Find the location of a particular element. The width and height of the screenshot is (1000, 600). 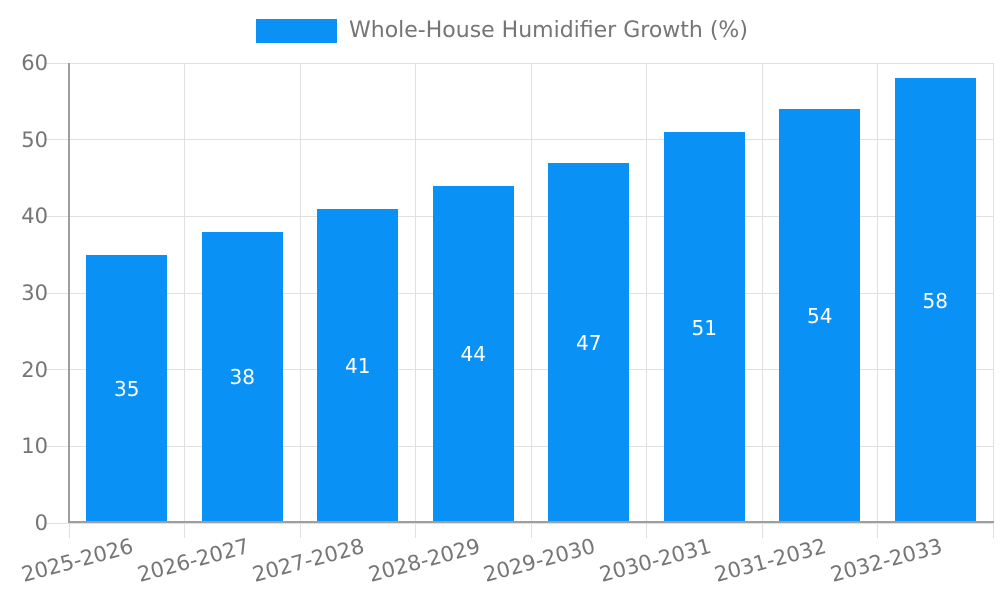

bar-value-label: 54 is located at coordinates (820, 316).